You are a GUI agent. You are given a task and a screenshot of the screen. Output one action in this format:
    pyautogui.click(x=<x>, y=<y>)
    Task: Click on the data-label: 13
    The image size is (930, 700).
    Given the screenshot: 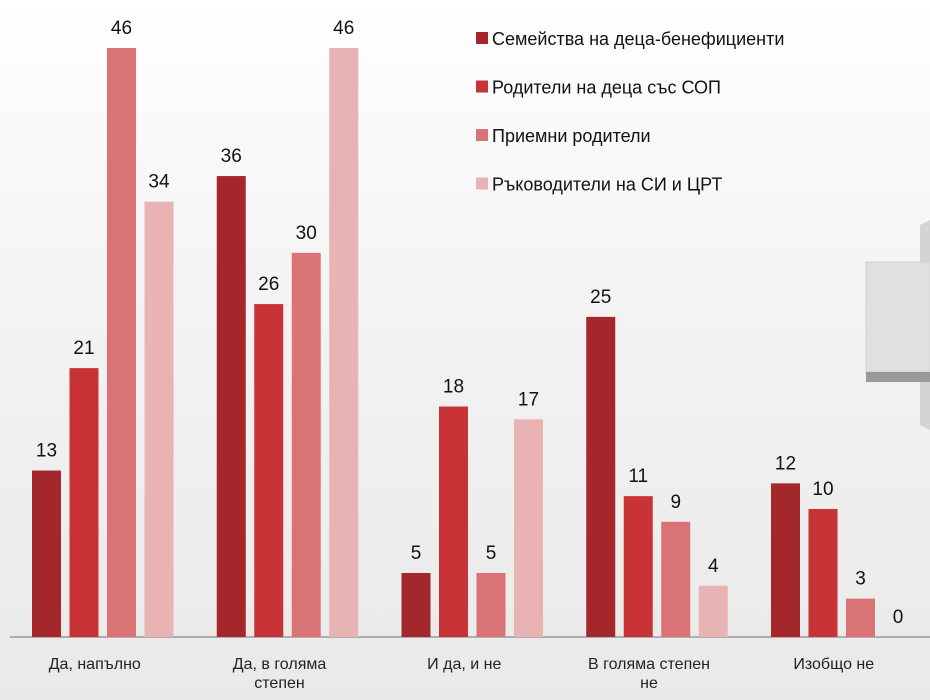 What is the action you would take?
    pyautogui.click(x=46, y=451)
    